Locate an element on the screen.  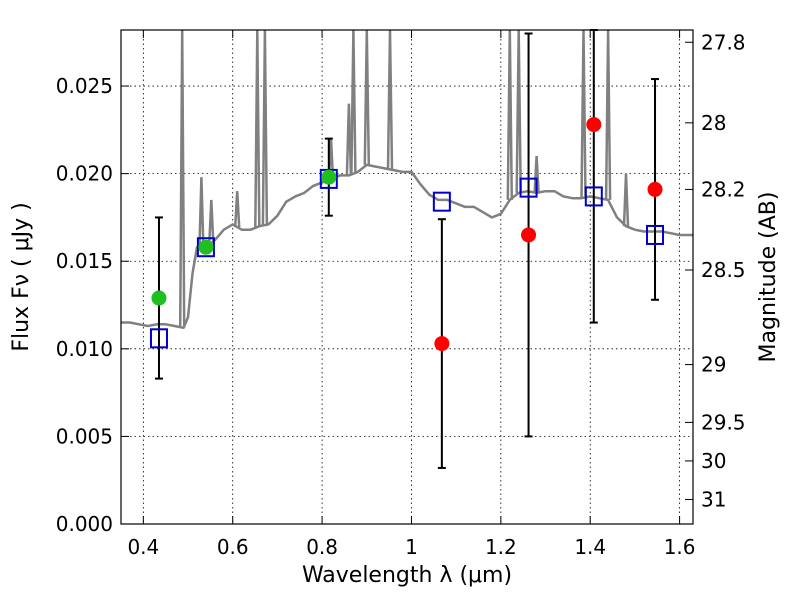
right-axis-title: Magnitude (AB) is located at coordinates (768, 277).